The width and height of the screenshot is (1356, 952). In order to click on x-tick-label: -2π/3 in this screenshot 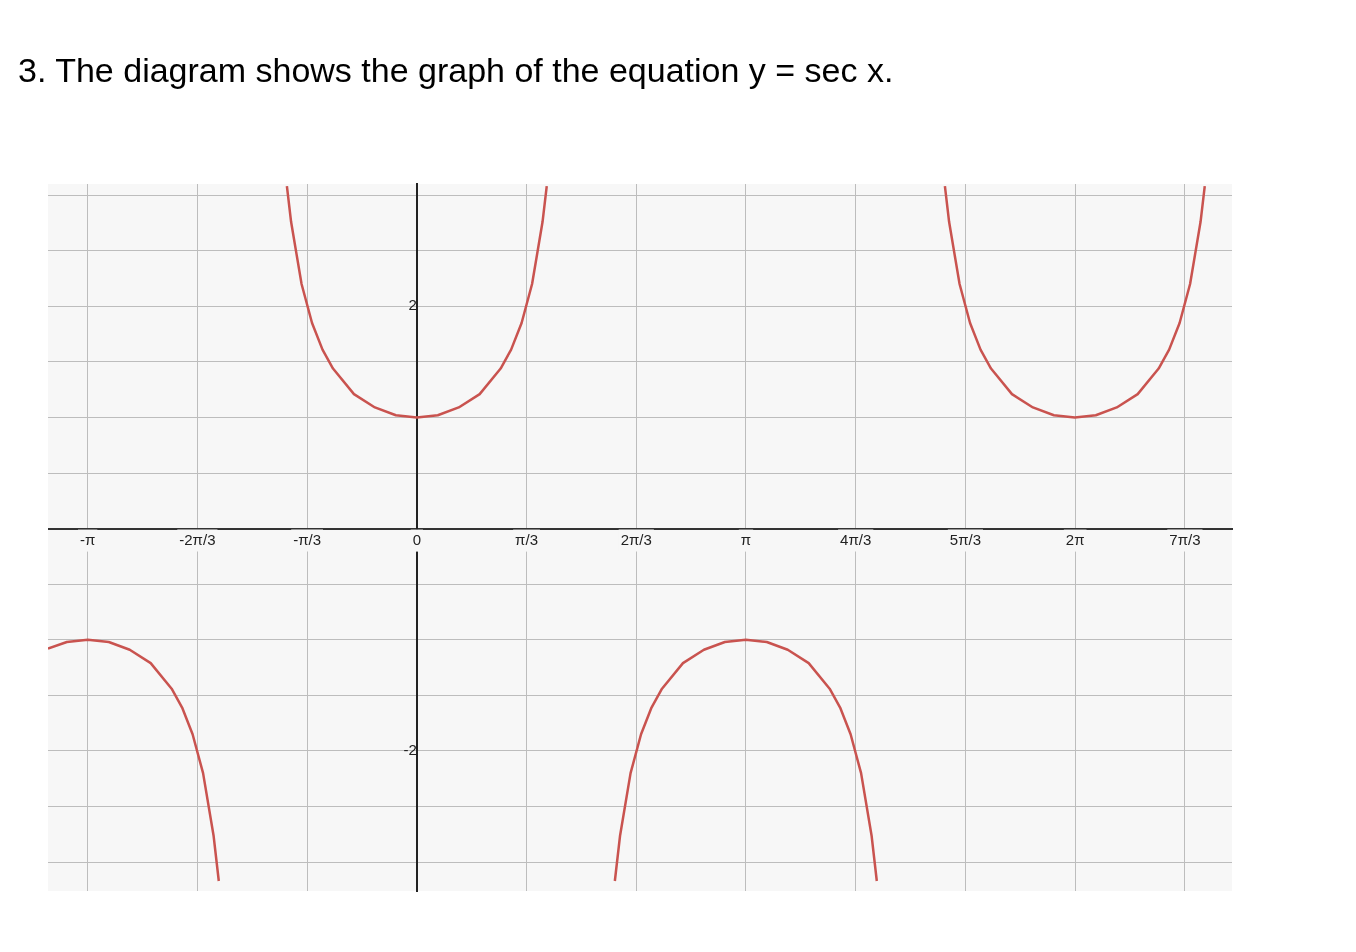, I will do `click(197, 539)`.